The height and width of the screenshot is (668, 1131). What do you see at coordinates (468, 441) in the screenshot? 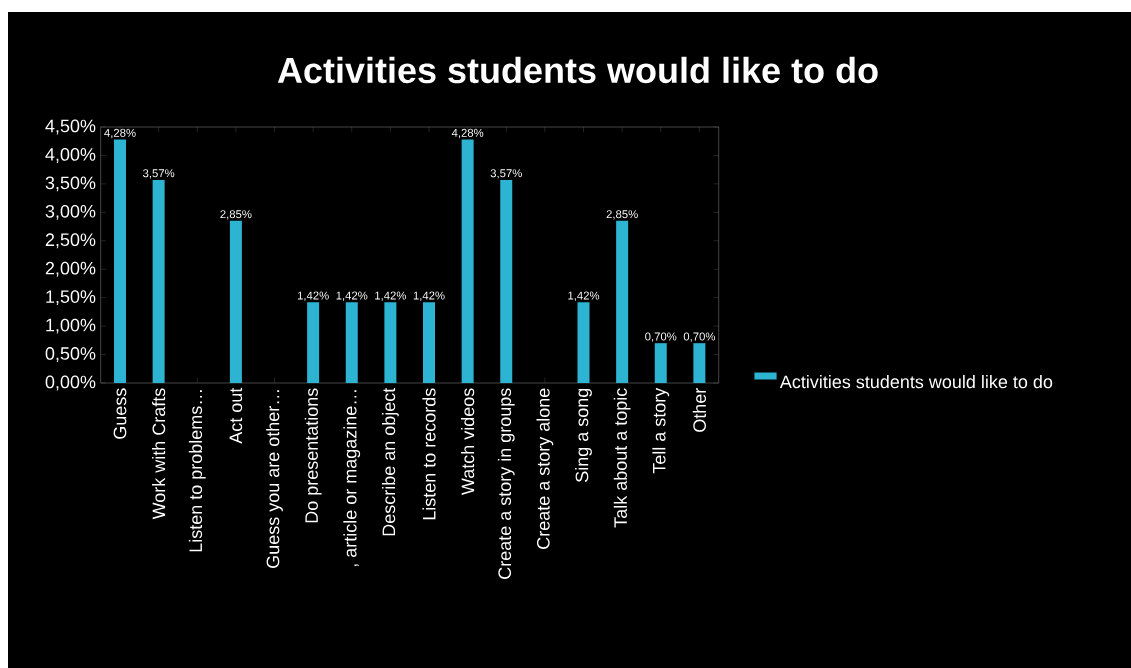
I see `x-tick-label: Watch videos` at bounding box center [468, 441].